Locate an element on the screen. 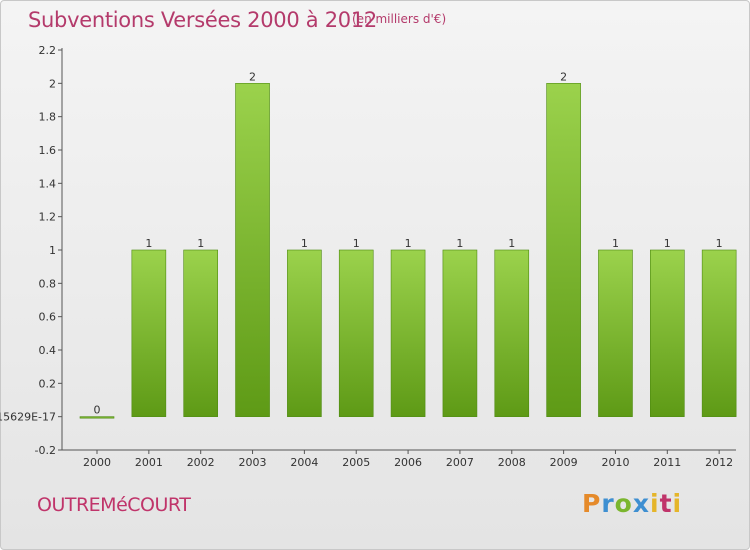 The width and height of the screenshot is (750, 550). y-tick-label: 0.8 is located at coordinates (48, 283).